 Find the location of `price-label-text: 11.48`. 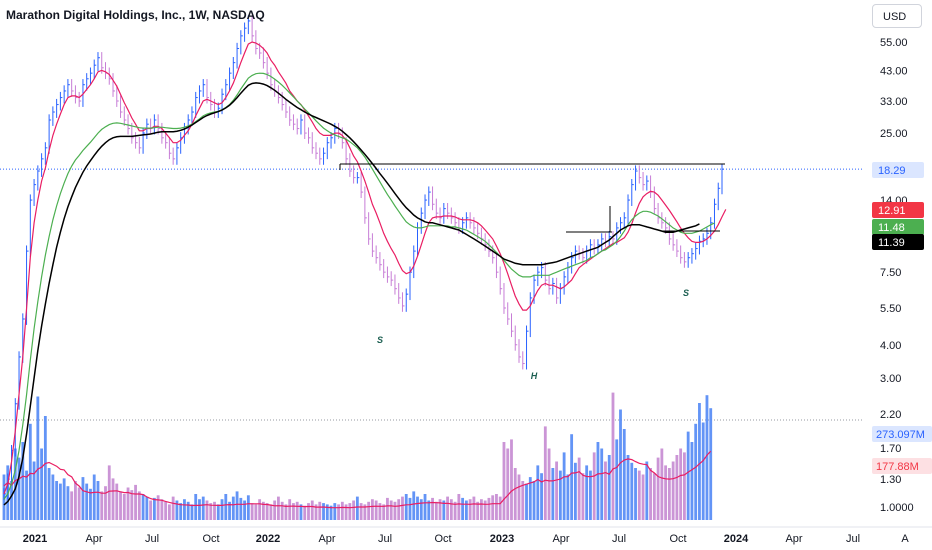

price-label-text: 11.48 is located at coordinates (891, 228).